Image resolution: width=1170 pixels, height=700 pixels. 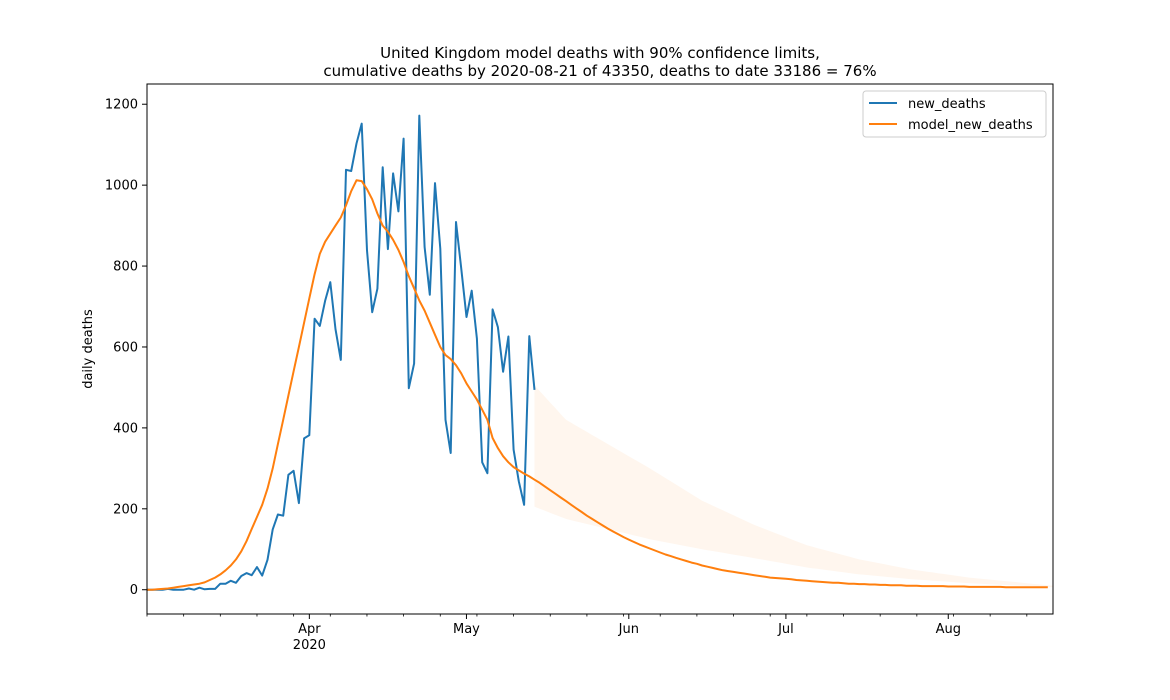 What do you see at coordinates (970, 125) in the screenshot?
I see `legend-label-model-new-deaths: model_new_deaths` at bounding box center [970, 125].